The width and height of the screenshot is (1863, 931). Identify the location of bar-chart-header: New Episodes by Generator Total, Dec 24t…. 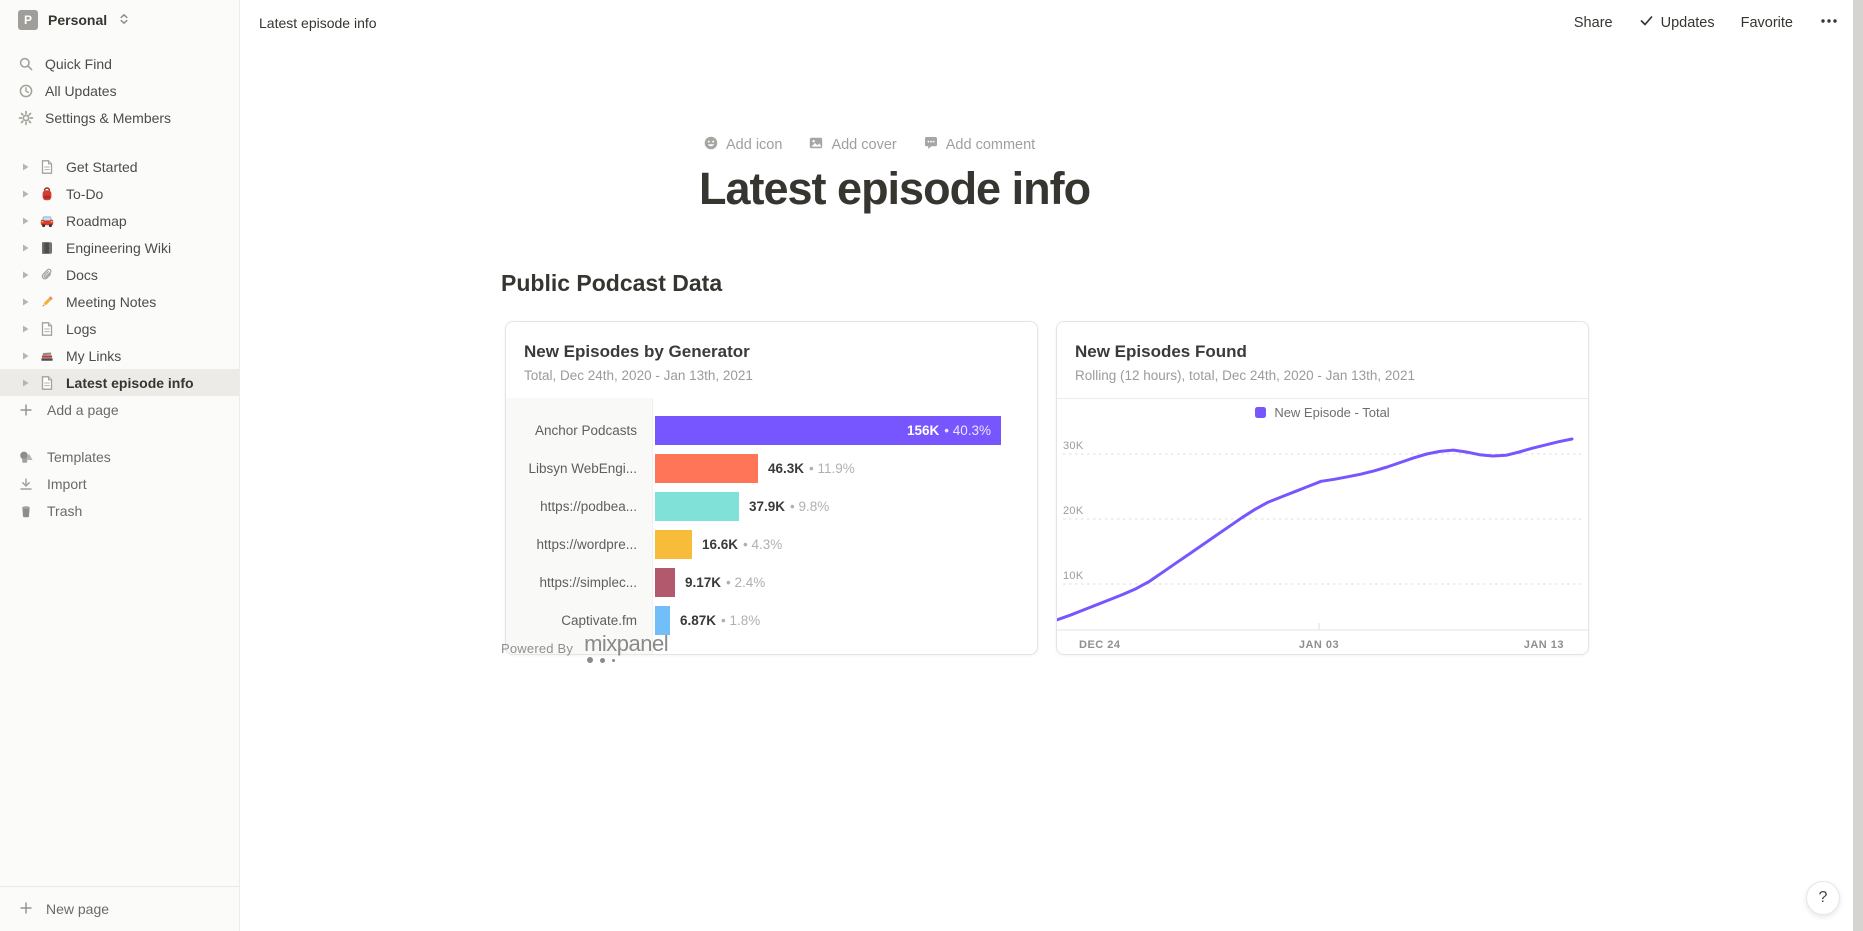
(771, 352).